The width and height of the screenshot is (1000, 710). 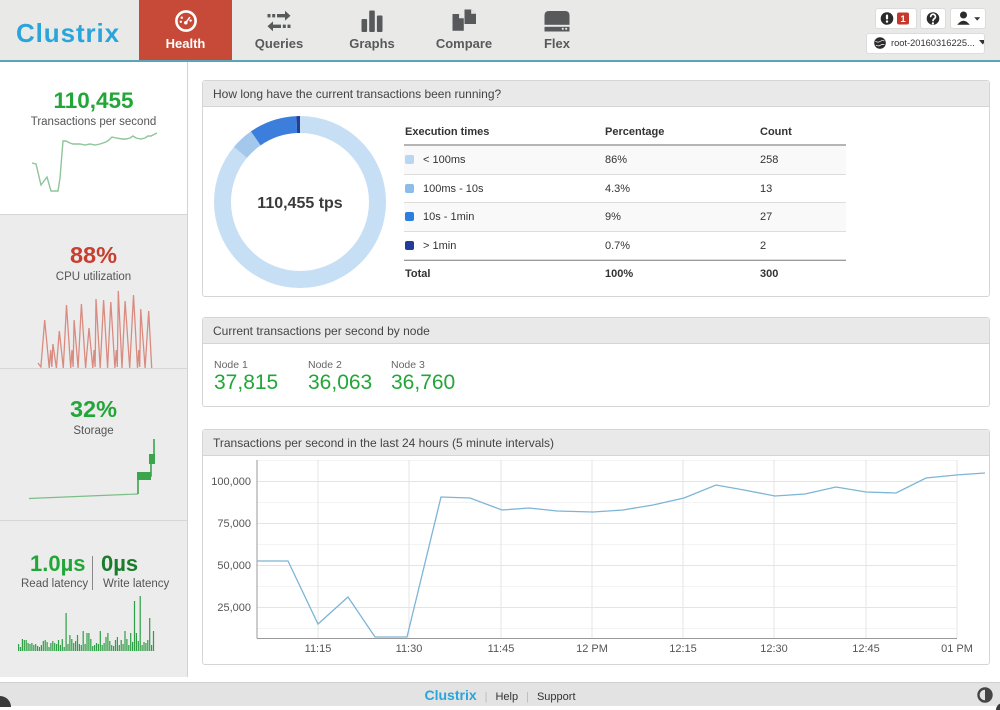 I want to click on svg-text: 110,455 tps, so click(x=300, y=203).